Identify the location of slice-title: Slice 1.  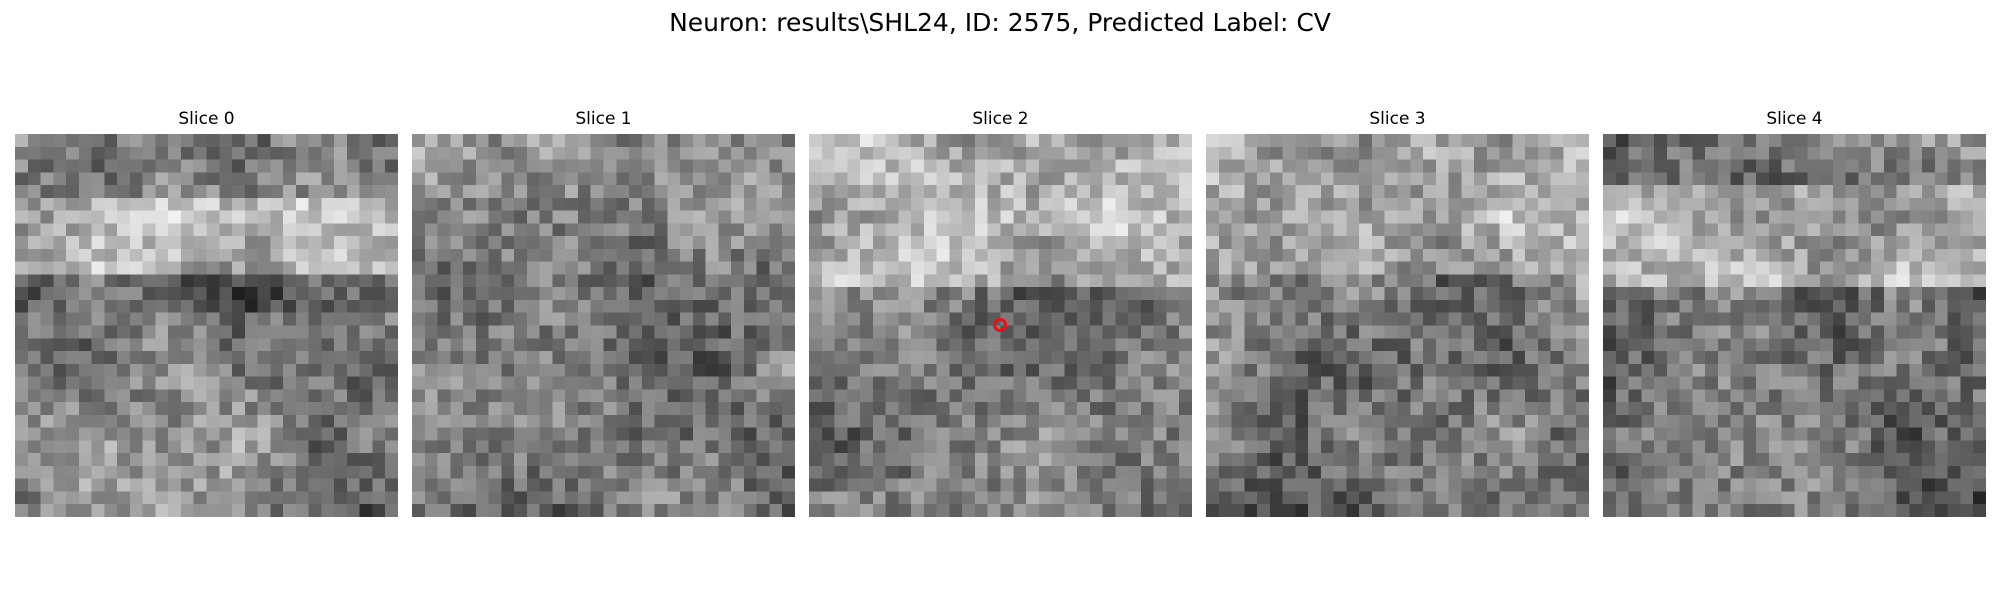
(603, 119).